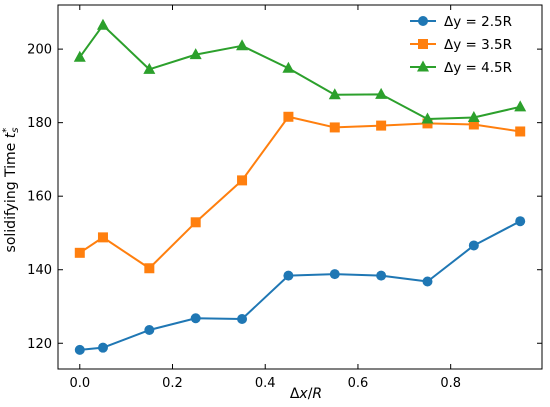 This screenshot has height=407, width=550. I want to click on x-tick-label: 0.4, so click(265, 383).